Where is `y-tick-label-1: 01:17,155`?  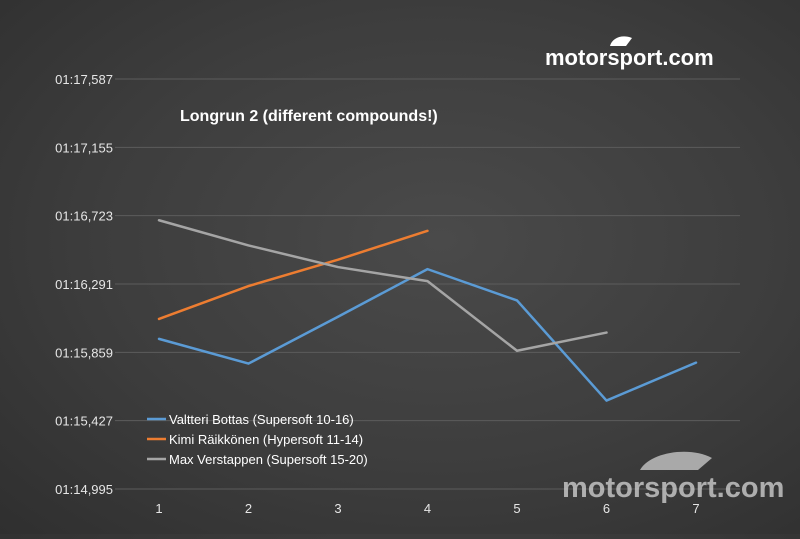 y-tick-label-1: 01:17,155 is located at coordinates (84, 147).